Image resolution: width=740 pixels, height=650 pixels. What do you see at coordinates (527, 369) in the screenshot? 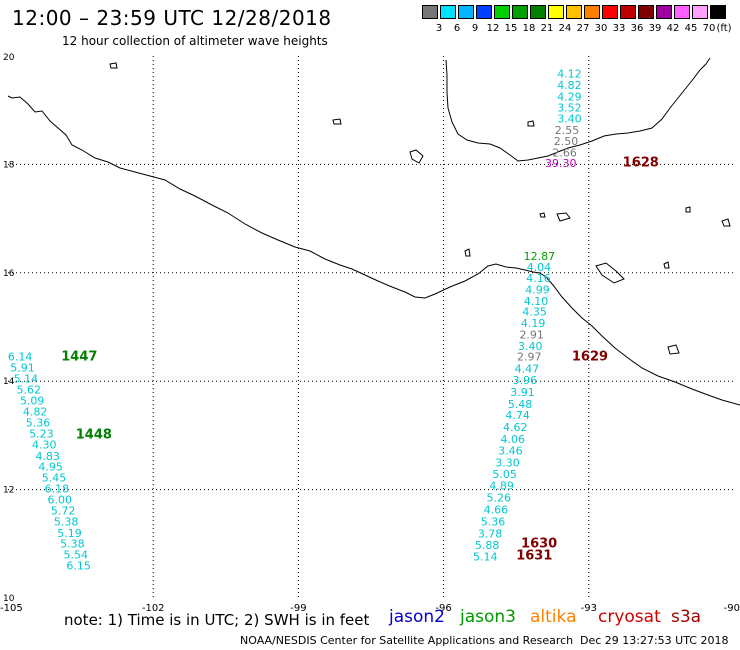
I see `wave-height-label: 4.47` at bounding box center [527, 369].